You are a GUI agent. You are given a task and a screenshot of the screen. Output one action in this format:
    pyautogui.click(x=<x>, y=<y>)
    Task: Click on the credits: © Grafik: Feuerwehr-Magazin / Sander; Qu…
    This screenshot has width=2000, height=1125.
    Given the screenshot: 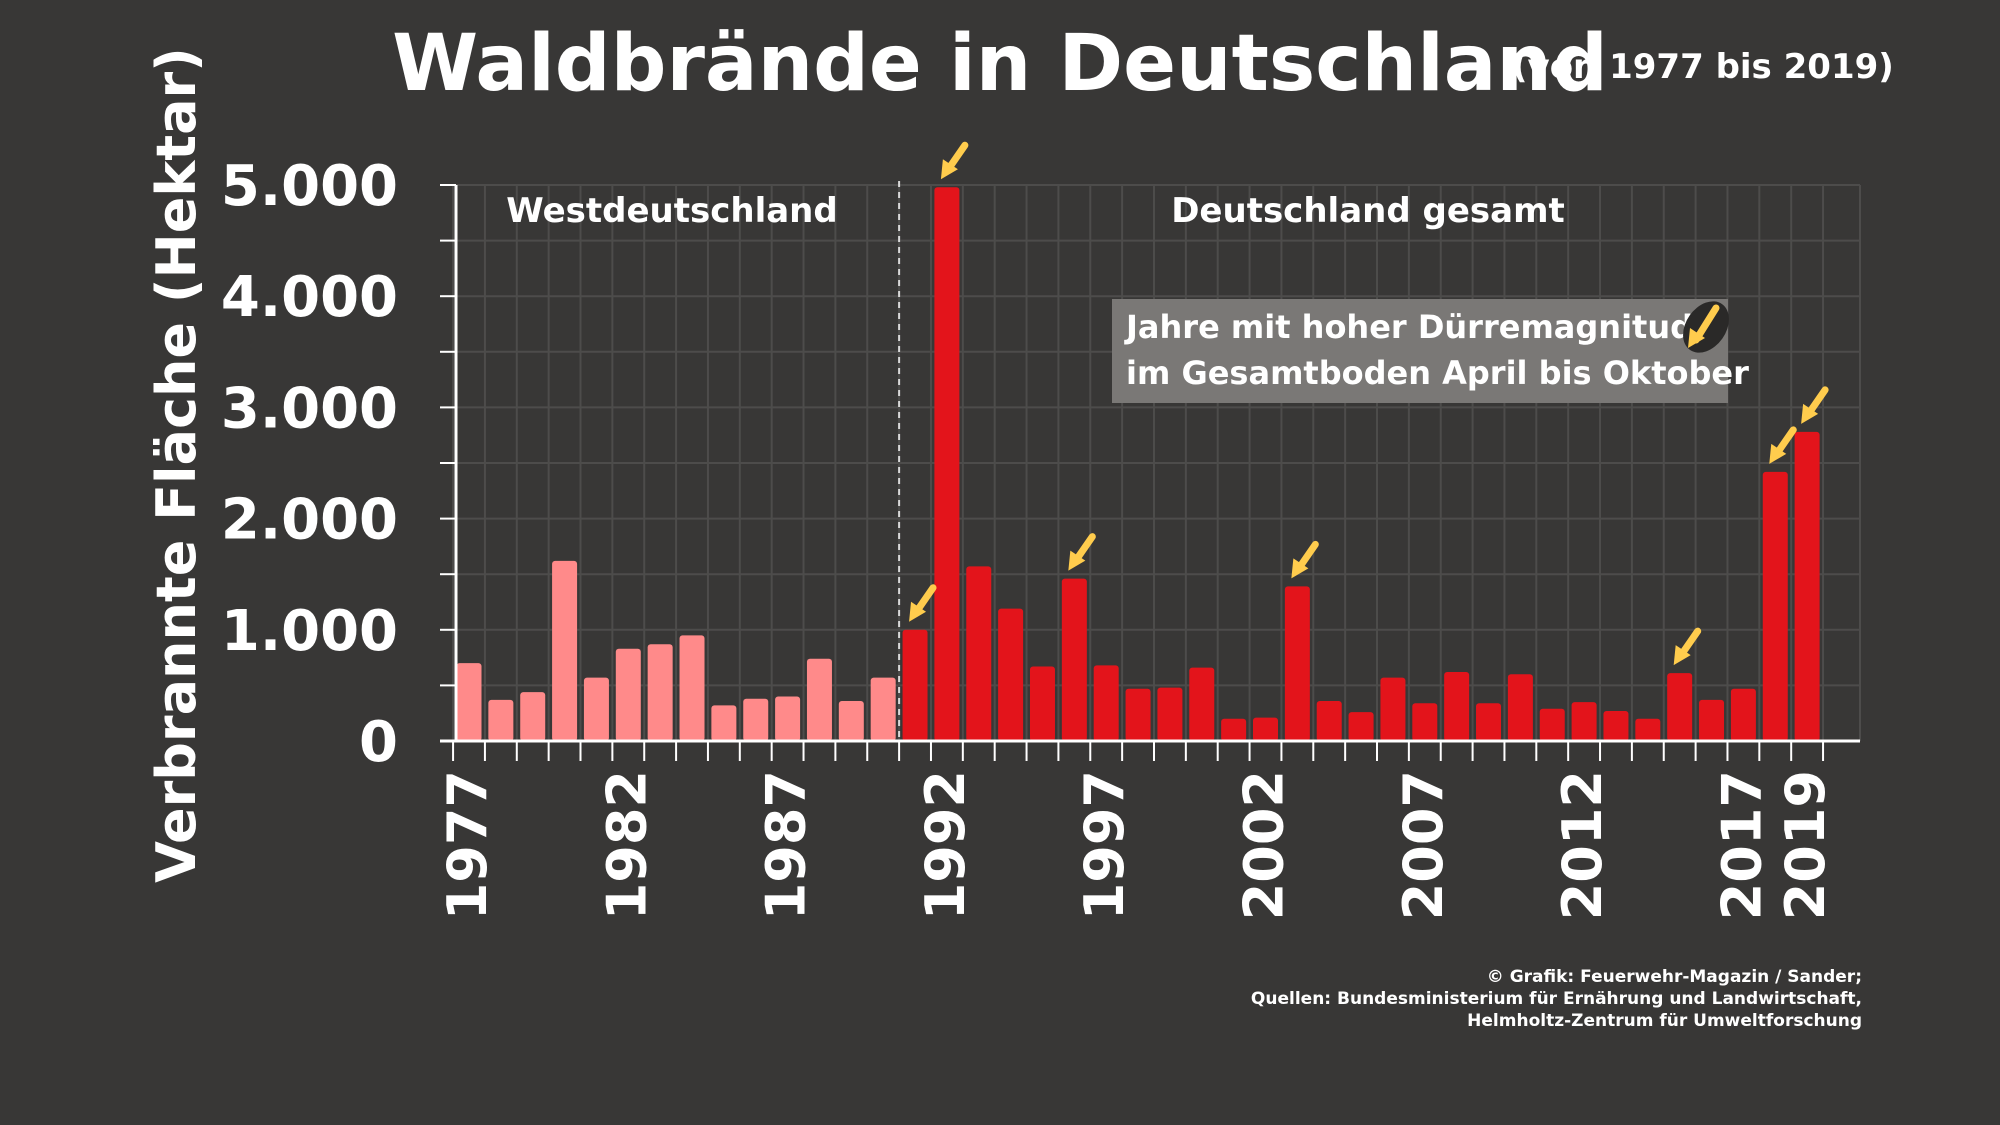 What is the action you would take?
    pyautogui.click(x=1556, y=999)
    